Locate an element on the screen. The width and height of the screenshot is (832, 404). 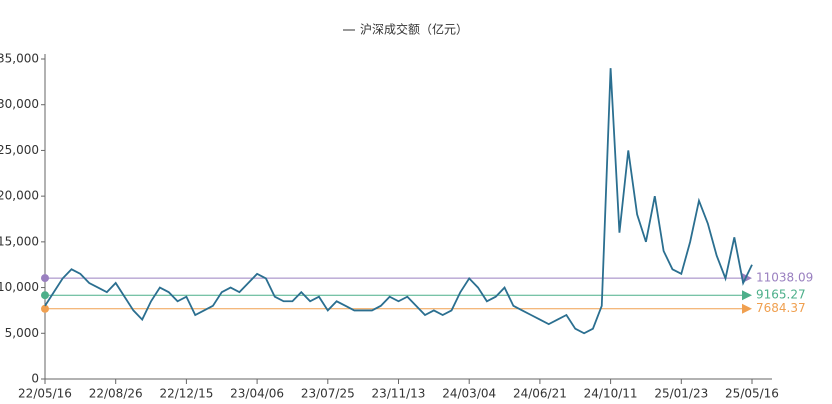
x-tick-label: 24/10/11 is located at coordinates (611, 394).